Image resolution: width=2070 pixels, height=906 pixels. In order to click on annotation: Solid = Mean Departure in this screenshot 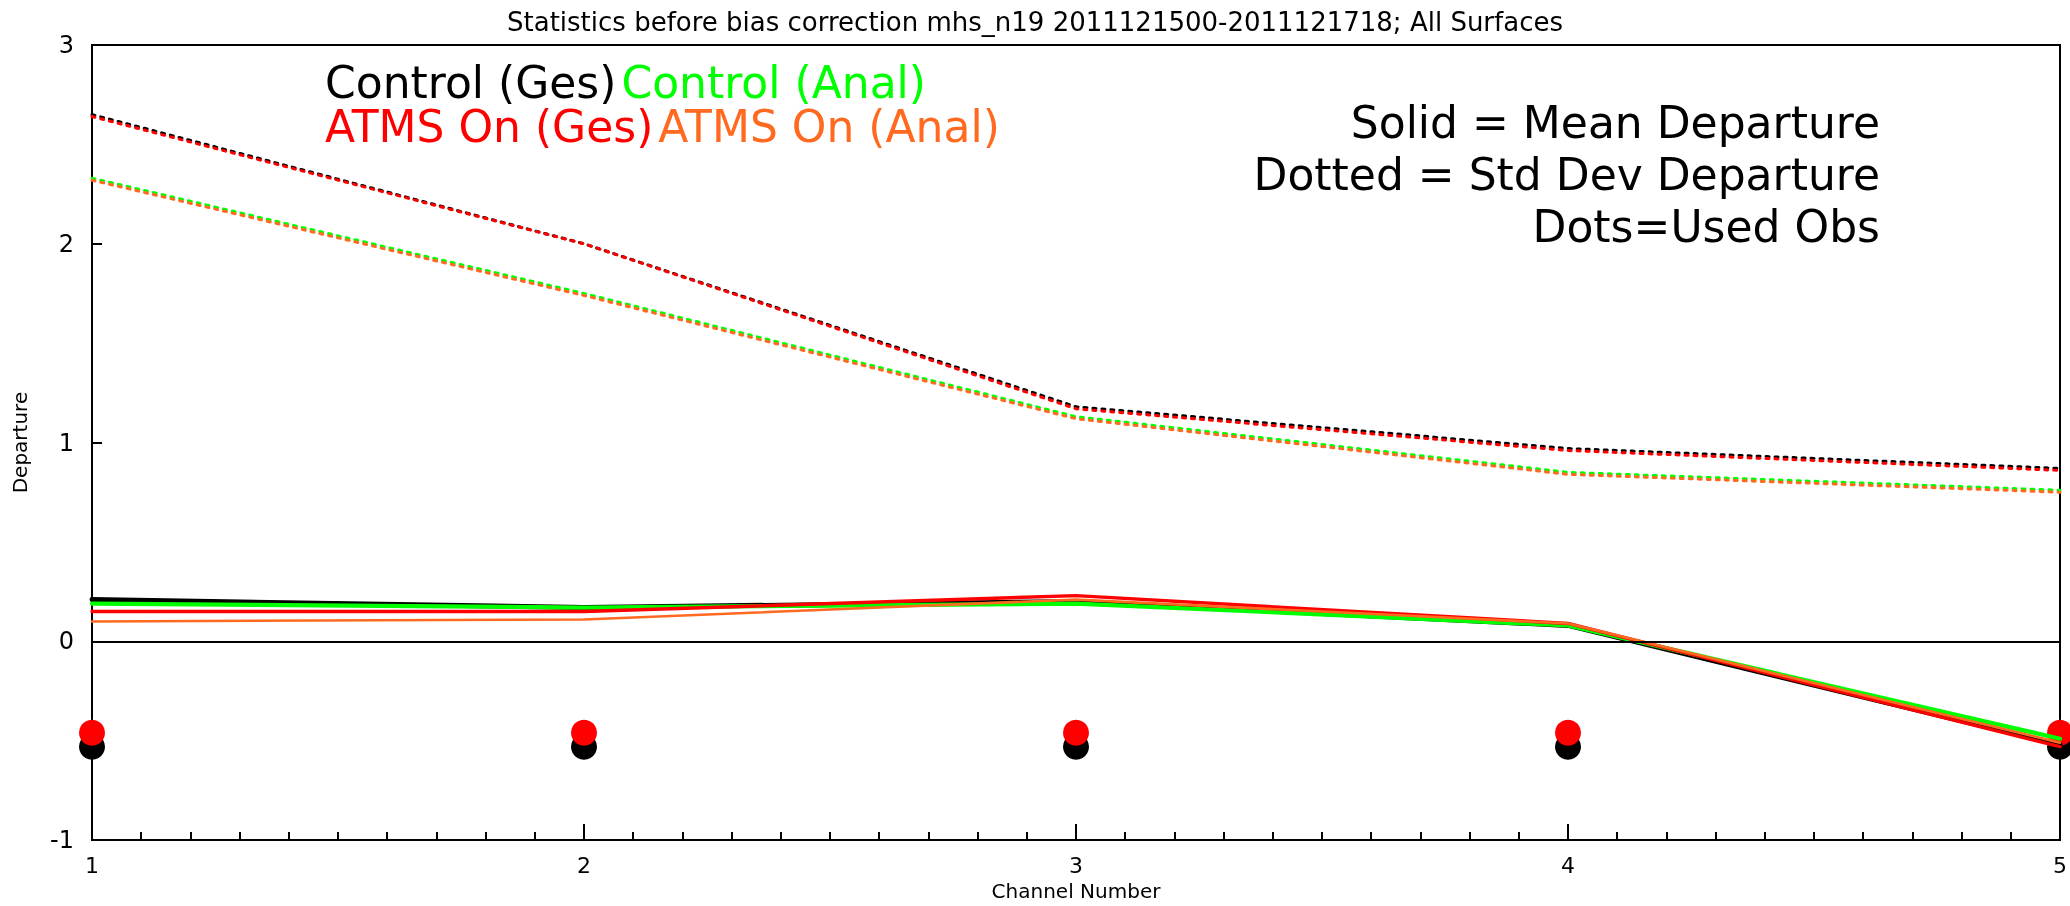, I will do `click(1615, 122)`.